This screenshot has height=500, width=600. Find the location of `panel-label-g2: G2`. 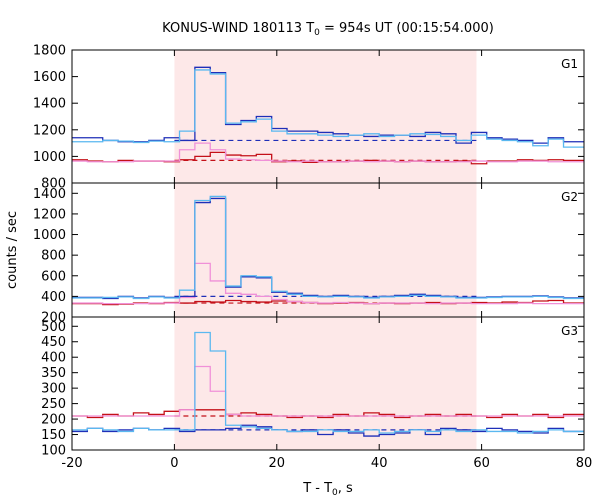

panel-label-g2: G2 is located at coordinates (569, 197).